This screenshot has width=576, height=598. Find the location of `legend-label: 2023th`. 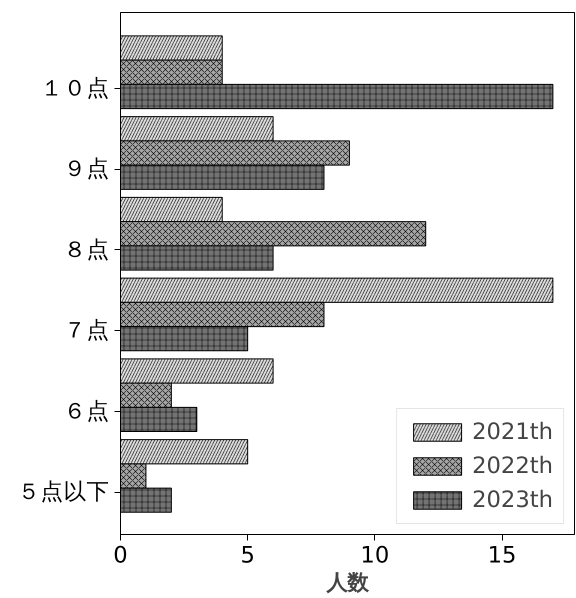

legend-label: 2023th is located at coordinates (512, 500).